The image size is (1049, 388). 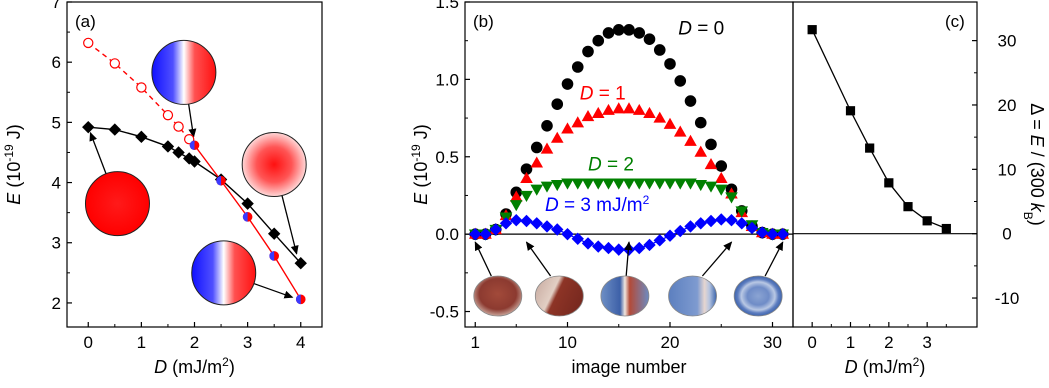 What do you see at coordinates (603, 94) in the screenshot?
I see `series-label: D = 1` at bounding box center [603, 94].